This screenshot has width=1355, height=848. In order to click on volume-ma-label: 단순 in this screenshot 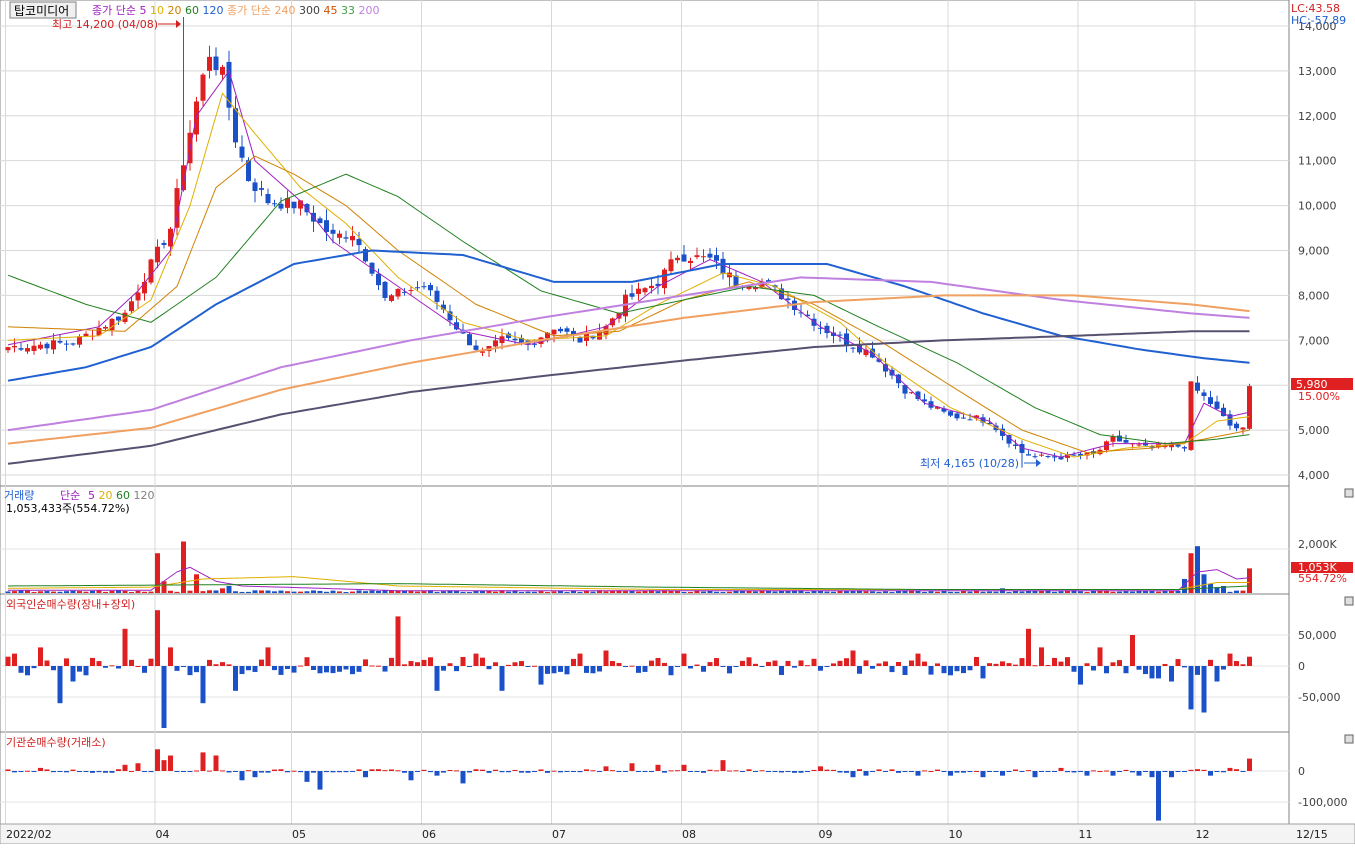, I will do `click(70, 495)`.